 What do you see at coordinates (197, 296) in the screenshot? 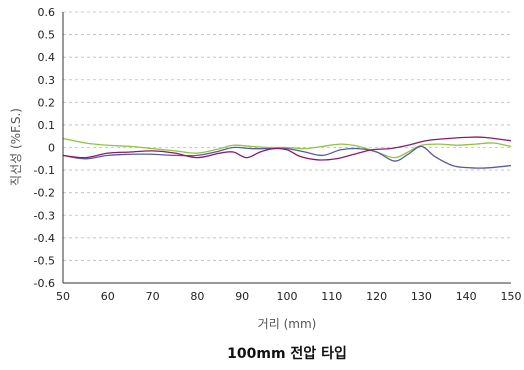
I see `x-tick-label: 80` at bounding box center [197, 296].